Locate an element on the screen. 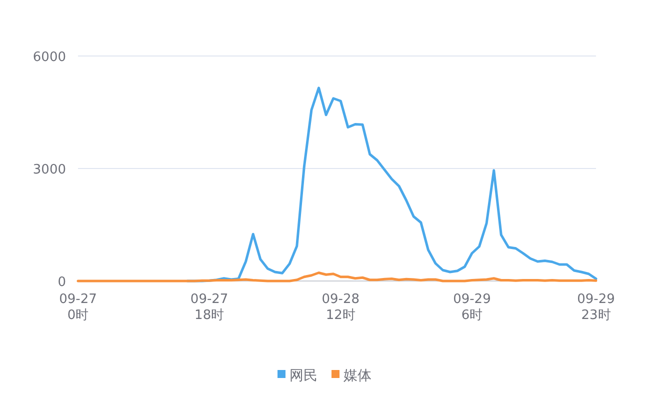 The image size is (649, 400). x-tick-label: 09-29 6时 is located at coordinates (472, 307).